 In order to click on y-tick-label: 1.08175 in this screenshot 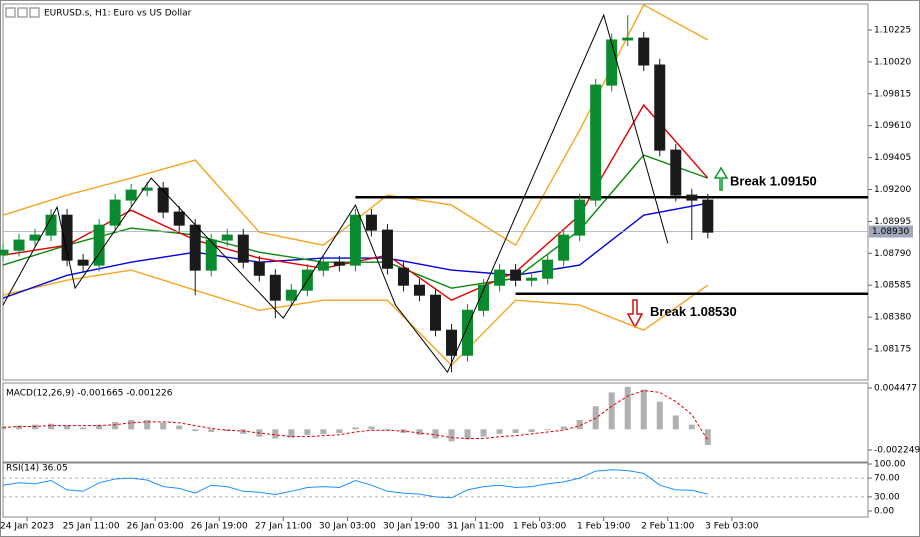, I will do `click(892, 350)`.